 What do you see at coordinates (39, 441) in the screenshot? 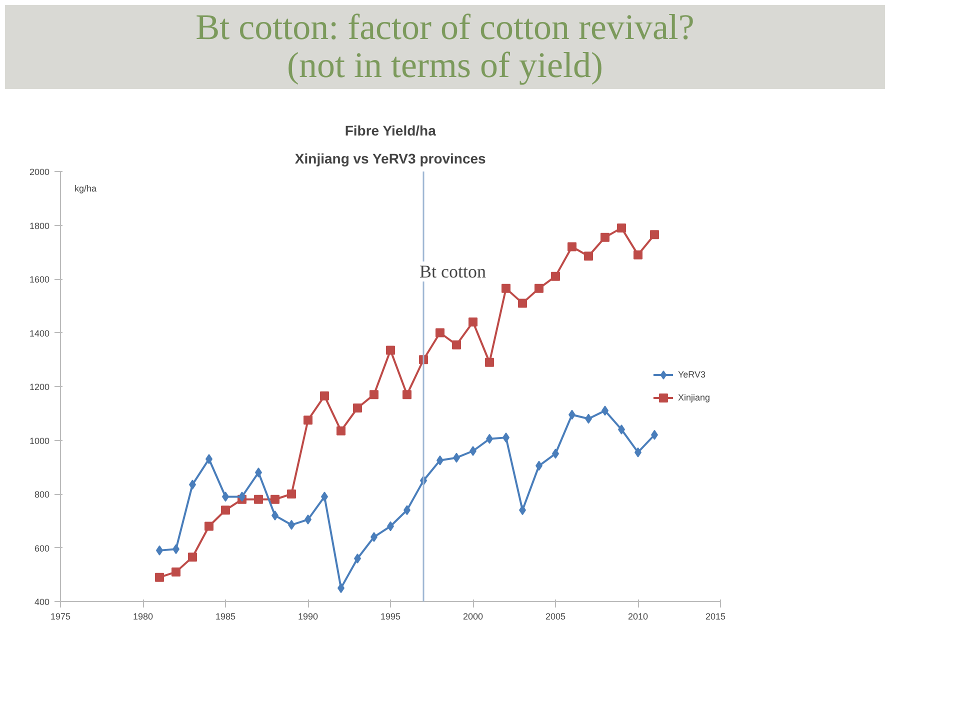
I see `y-tick-label: 1000` at bounding box center [39, 441].